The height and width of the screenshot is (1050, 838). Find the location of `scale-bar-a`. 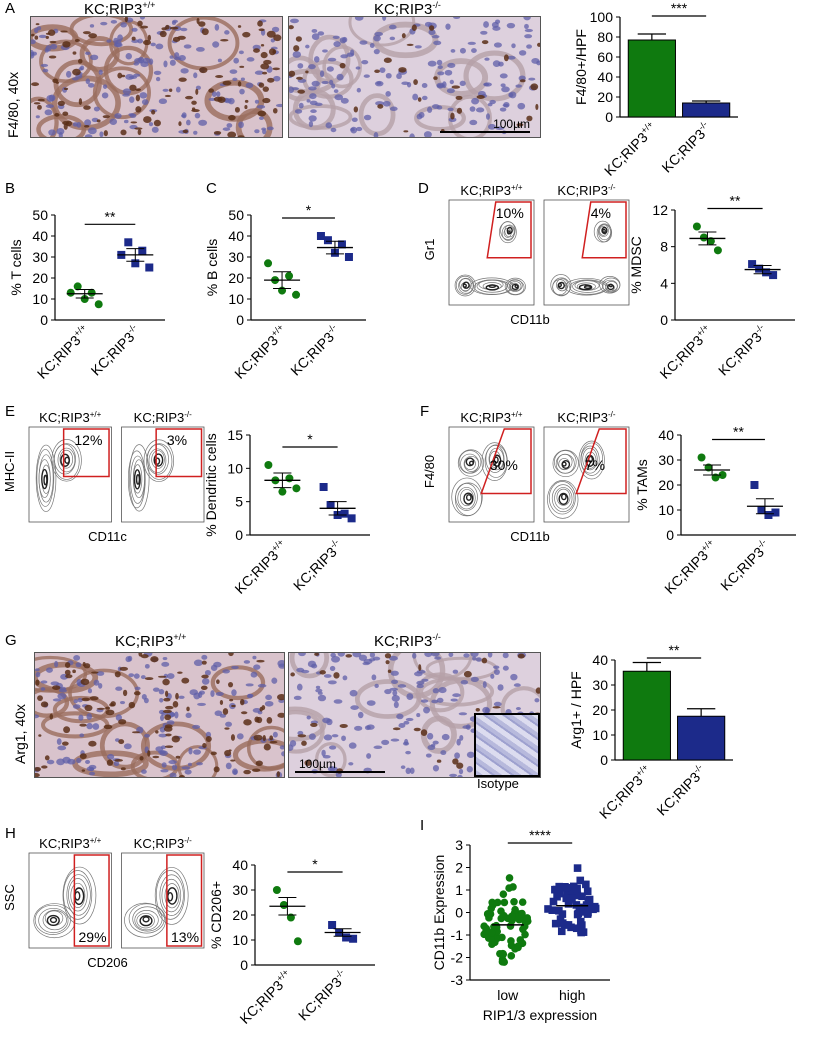

scale-bar-a is located at coordinates (485, 132).